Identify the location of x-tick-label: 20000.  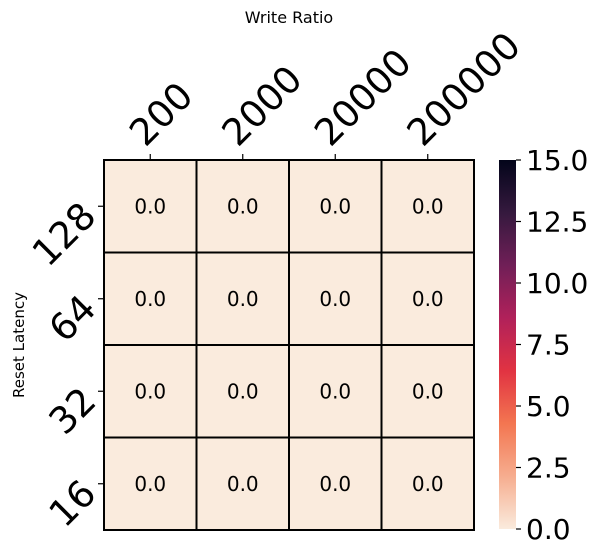
(363, 98).